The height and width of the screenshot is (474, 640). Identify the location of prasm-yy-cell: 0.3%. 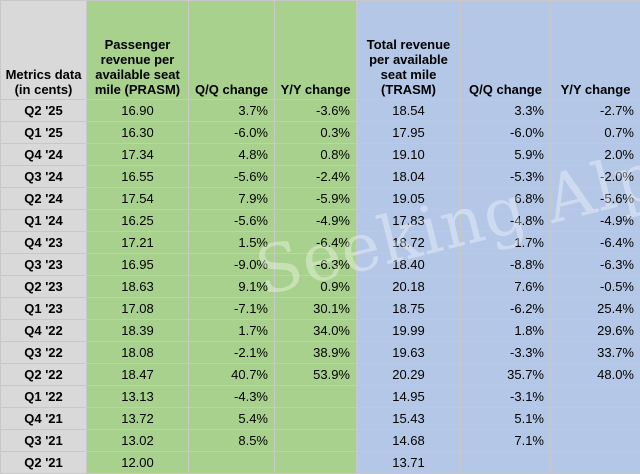
(316, 133).